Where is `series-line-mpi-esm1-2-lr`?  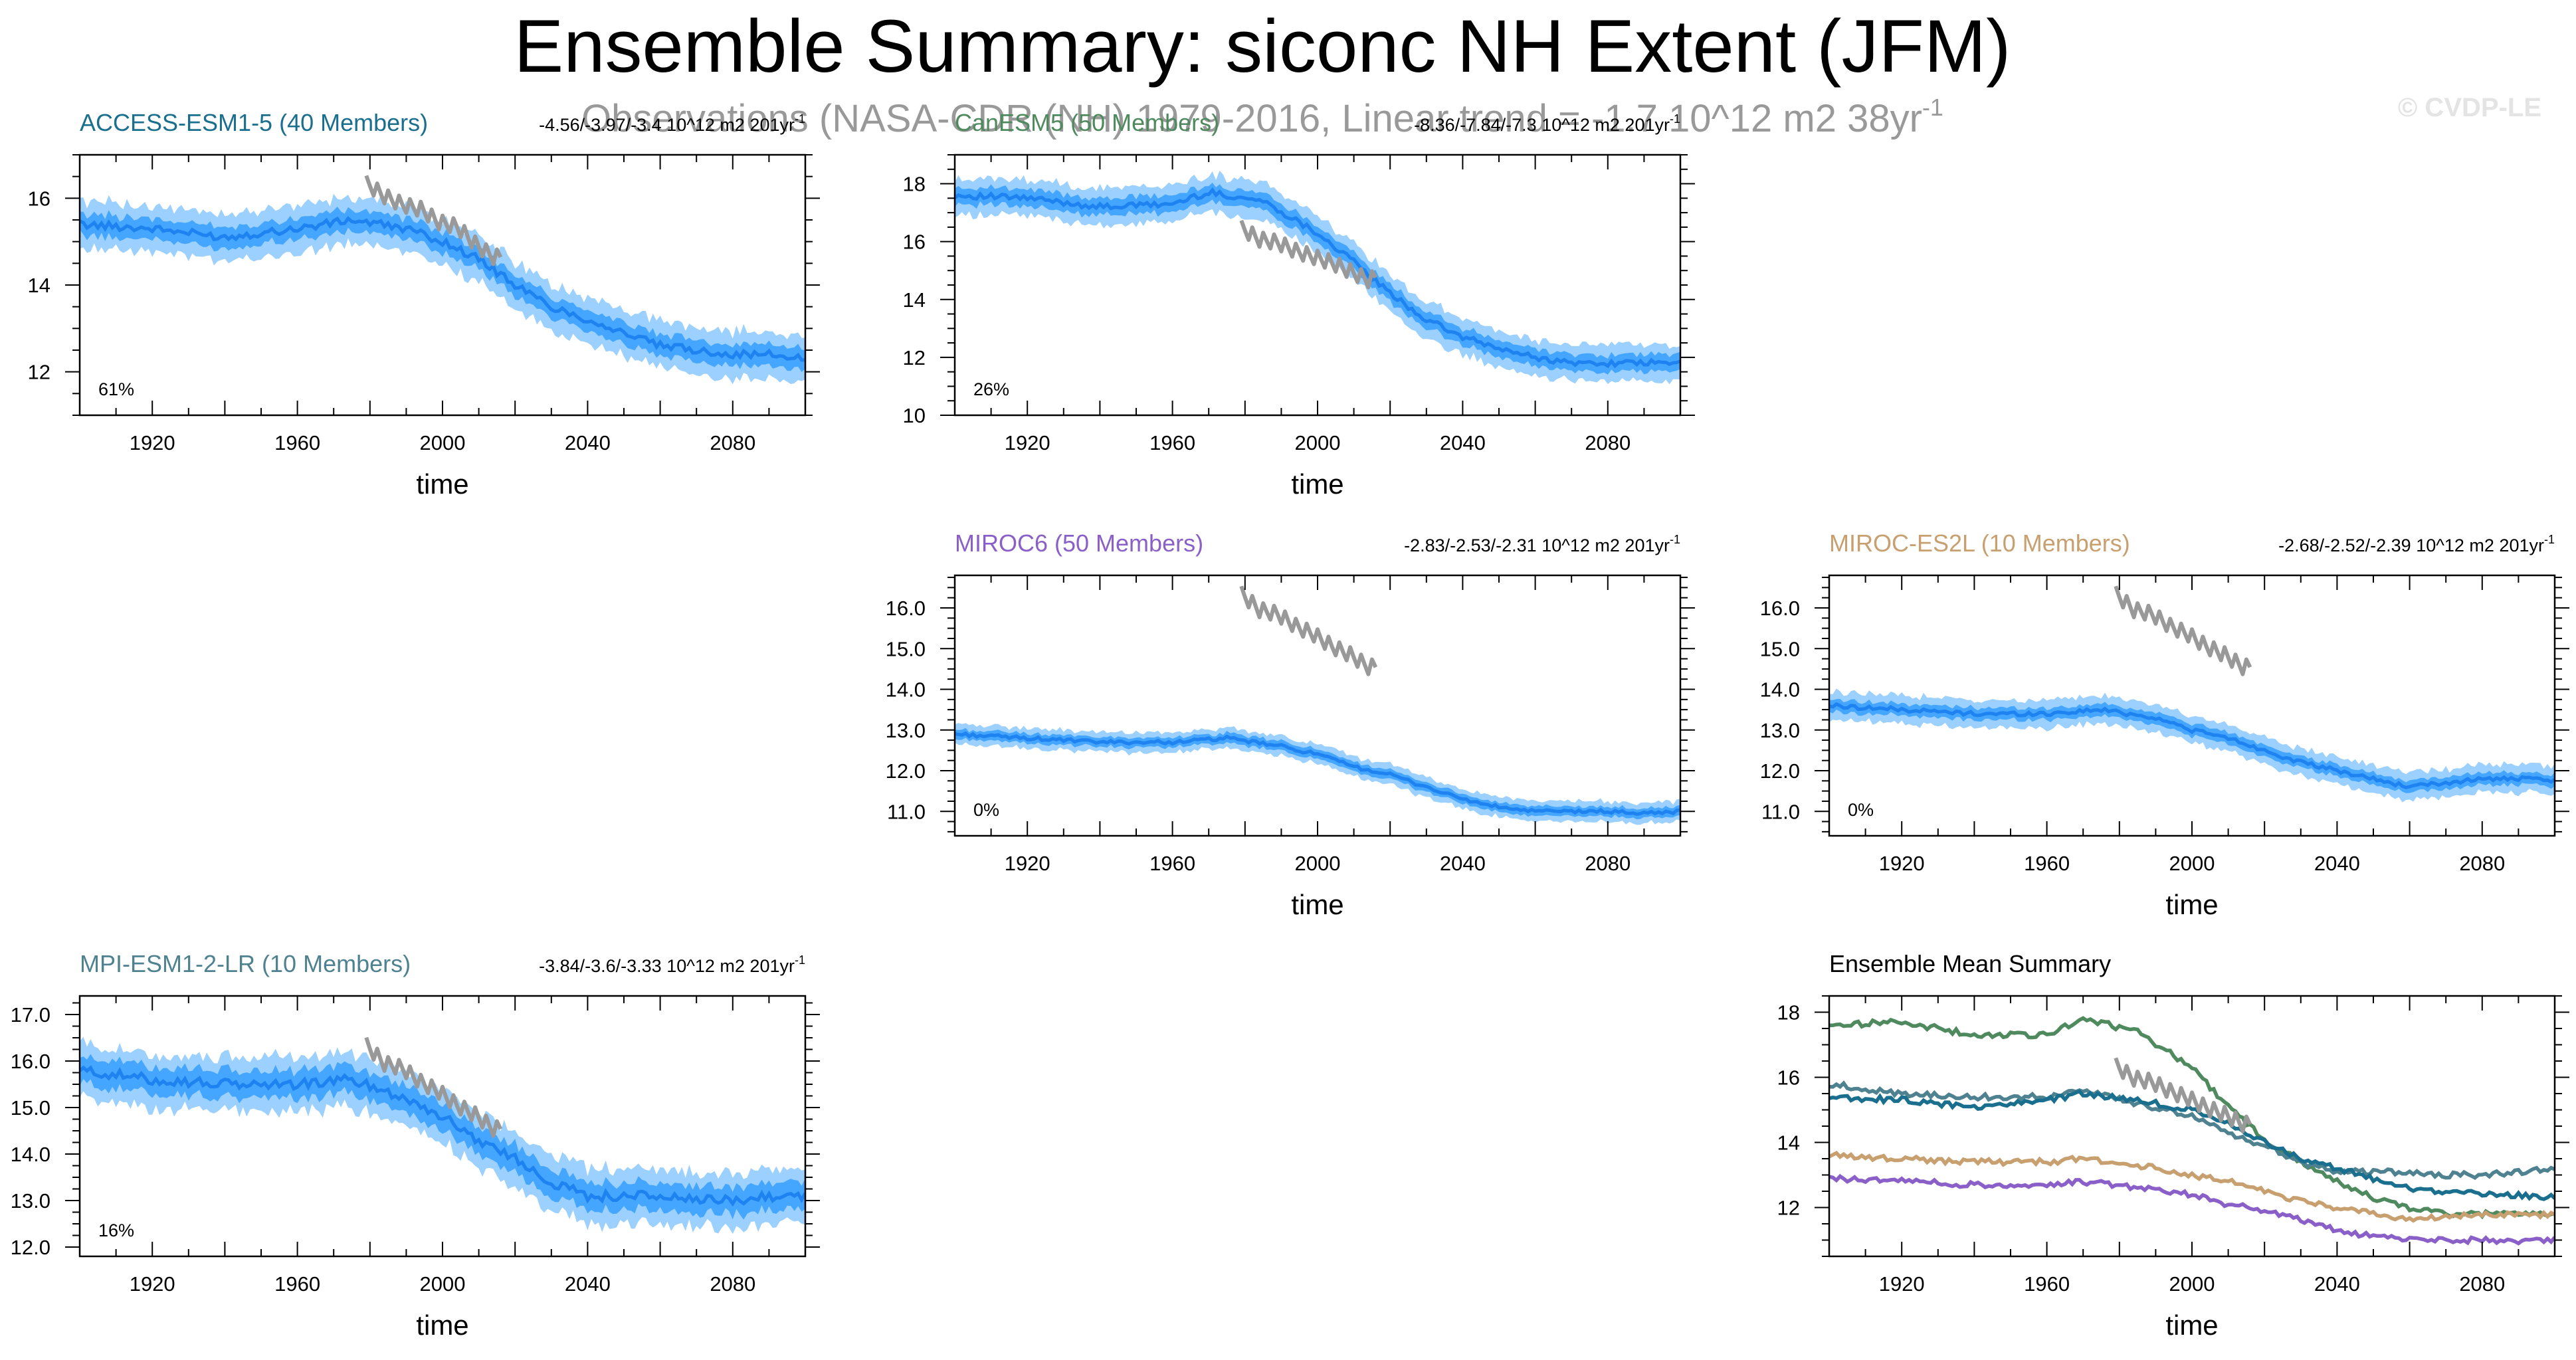
series-line-mpi-esm1-2-lr is located at coordinates (2192, 1130).